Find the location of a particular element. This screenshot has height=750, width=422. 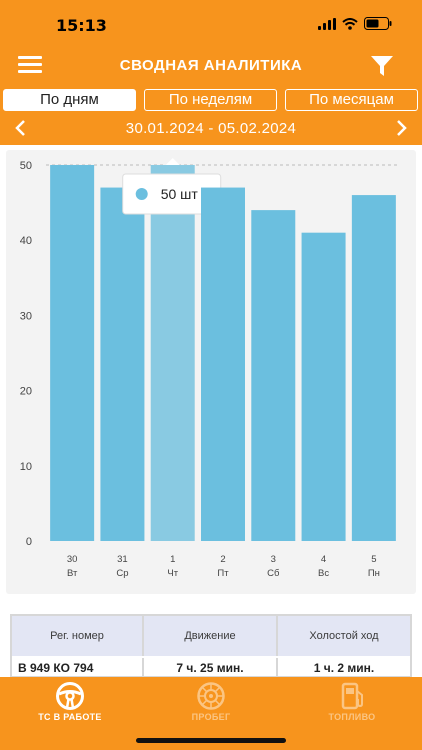

x-tick-weekday: Ср is located at coordinates (122, 573).